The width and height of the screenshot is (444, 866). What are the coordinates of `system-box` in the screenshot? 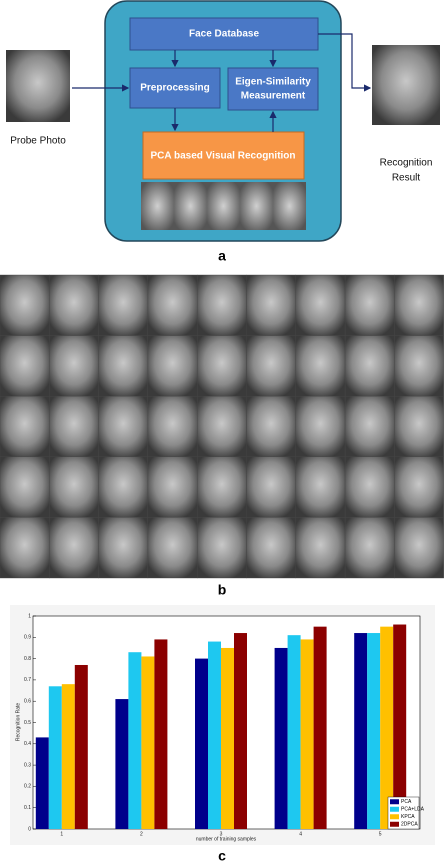 It's located at (223, 121).